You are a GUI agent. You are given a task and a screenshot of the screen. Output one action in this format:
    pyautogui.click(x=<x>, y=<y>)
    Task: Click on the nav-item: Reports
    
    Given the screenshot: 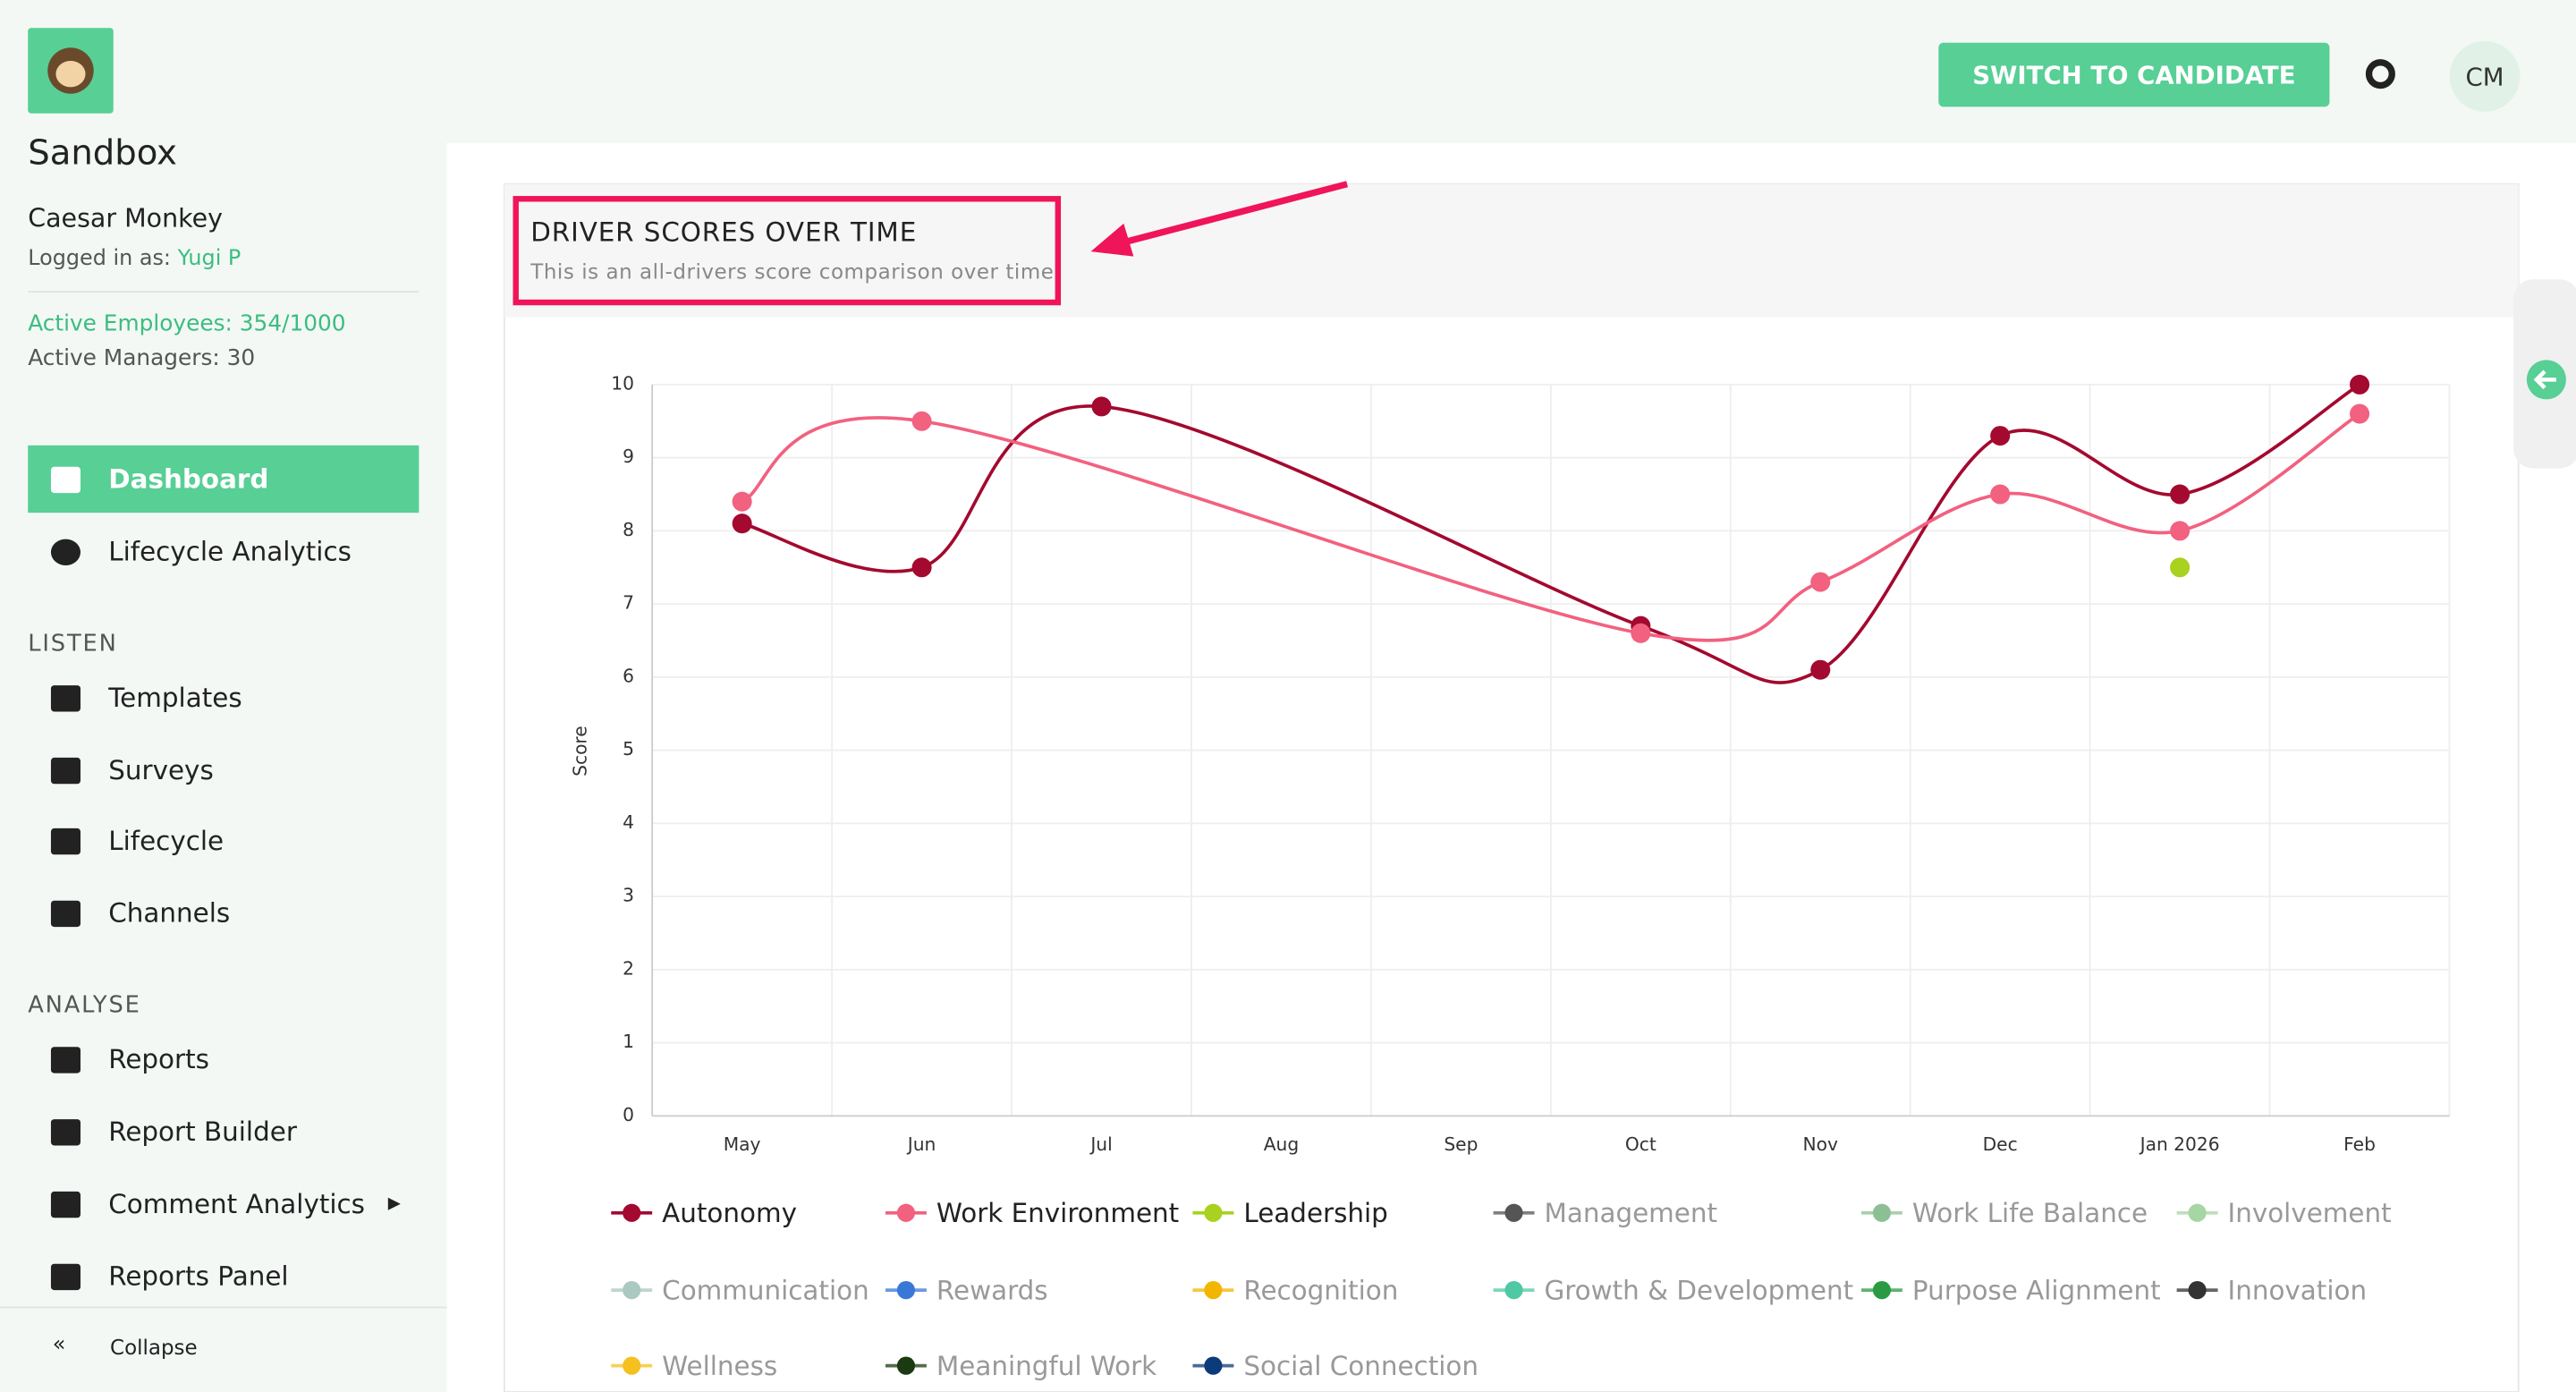 What is the action you would take?
    pyautogui.click(x=223, y=1058)
    